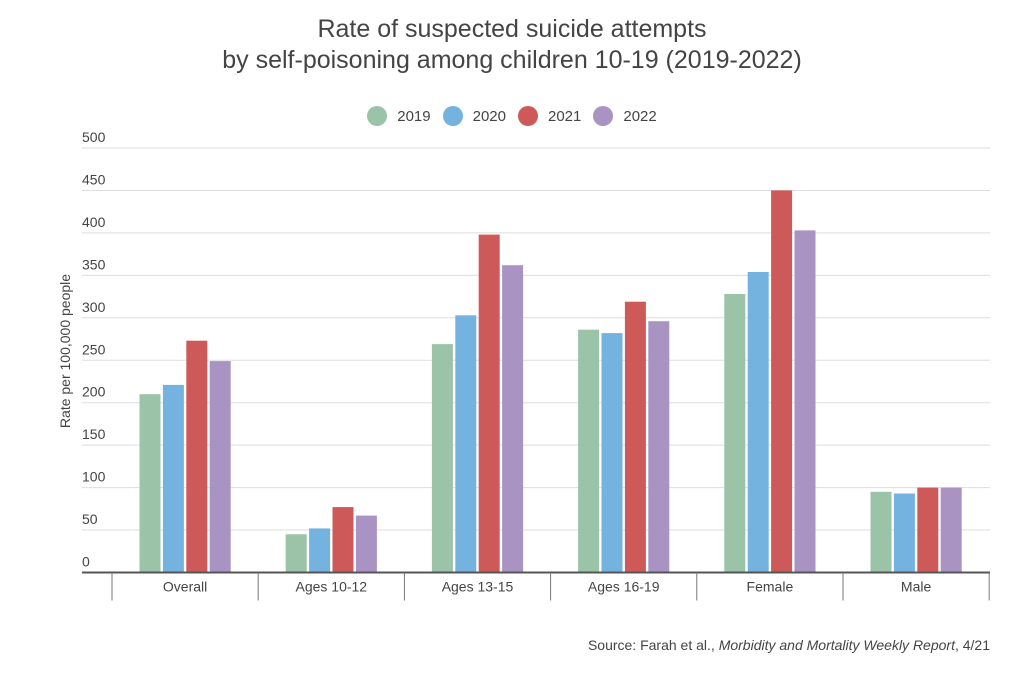 Image resolution: width=1024 pixels, height=679 pixels. Describe the element at coordinates (512, 116) in the screenshot. I see `legend: 2019 2020 2021 2022` at that location.